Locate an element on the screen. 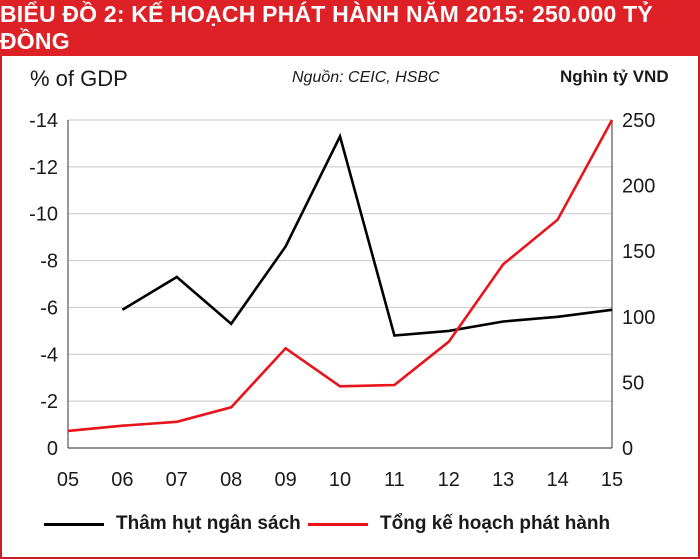  left-tick-7: -14 is located at coordinates (43, 121).